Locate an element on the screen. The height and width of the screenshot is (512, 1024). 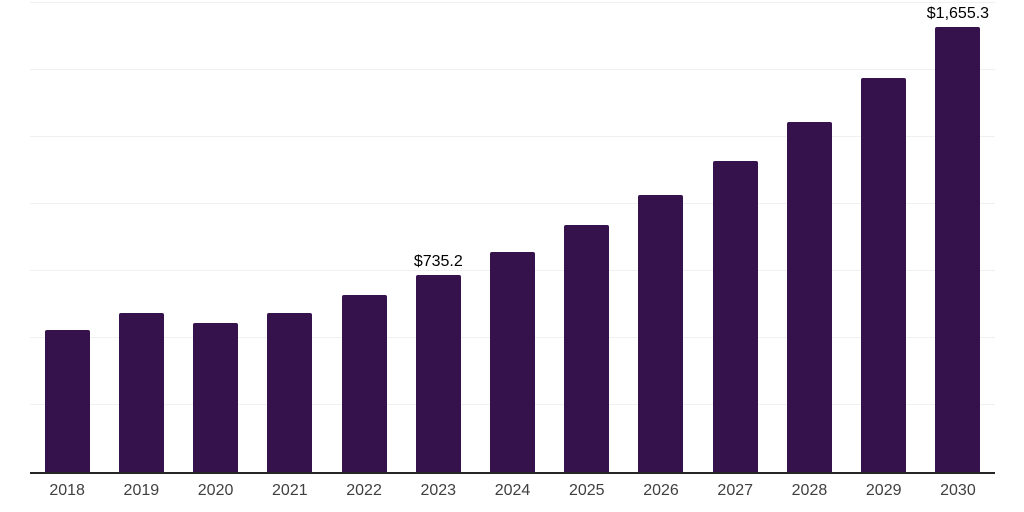
bar-slot-2030: $1,655.3 is located at coordinates (958, 237).